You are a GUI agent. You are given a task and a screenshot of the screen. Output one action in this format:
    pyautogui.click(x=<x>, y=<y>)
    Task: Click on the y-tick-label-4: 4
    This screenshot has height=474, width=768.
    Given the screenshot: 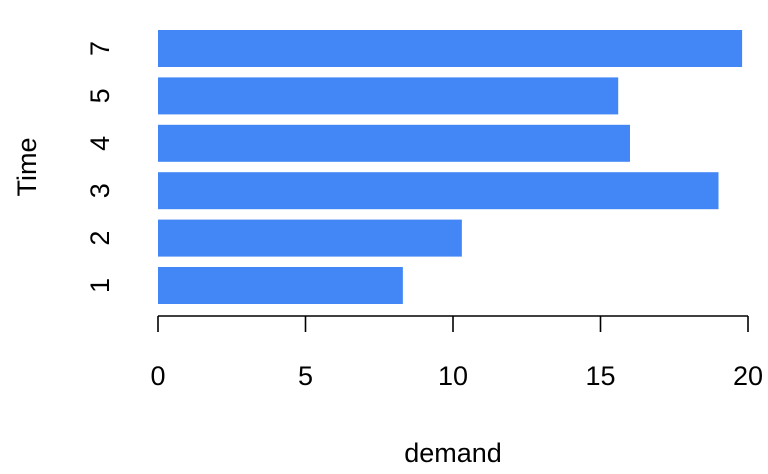 What is the action you would take?
    pyautogui.click(x=100, y=143)
    